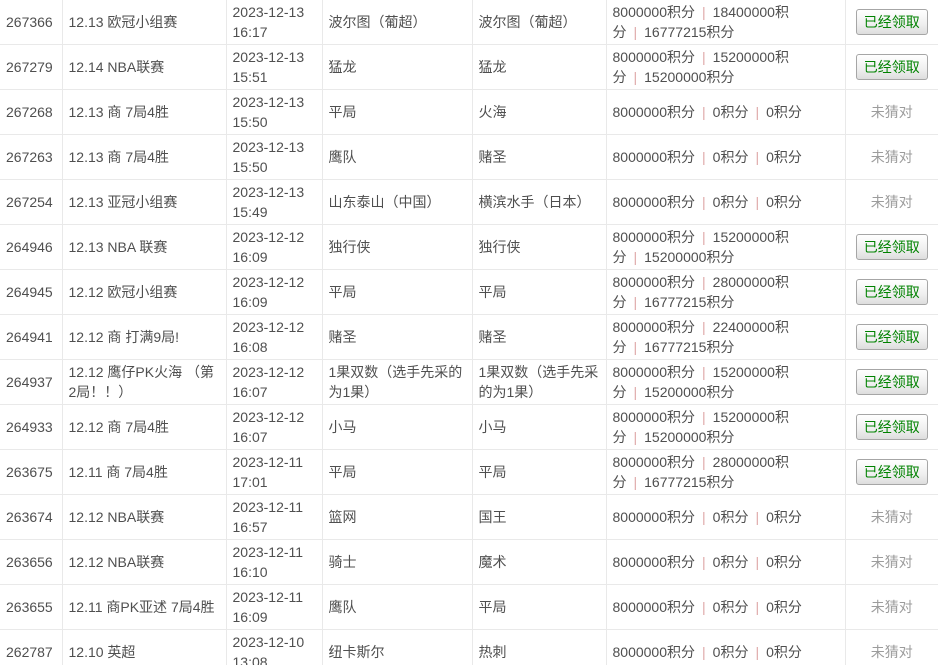 This screenshot has width=938, height=665. Describe the element at coordinates (274, 292) in the screenshot. I see `submit-time-cell: 2023-12-12 16:09` at that location.